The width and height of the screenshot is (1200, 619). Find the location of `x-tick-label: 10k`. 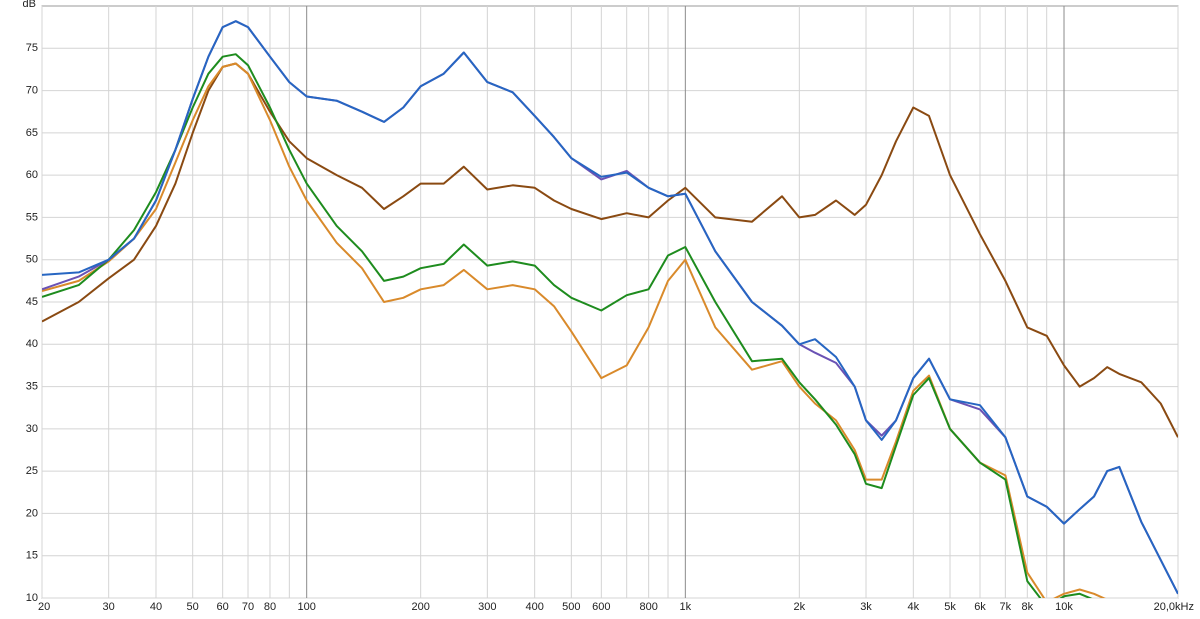

x-tick-label: 10k is located at coordinates (1064, 607).